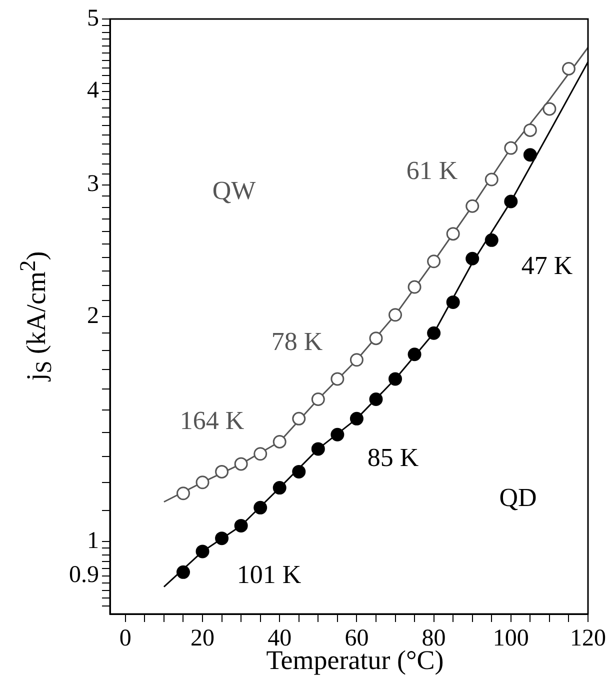 The image size is (609, 695). What do you see at coordinates (269, 574) in the screenshot?
I see `annotation: 101 K` at bounding box center [269, 574].